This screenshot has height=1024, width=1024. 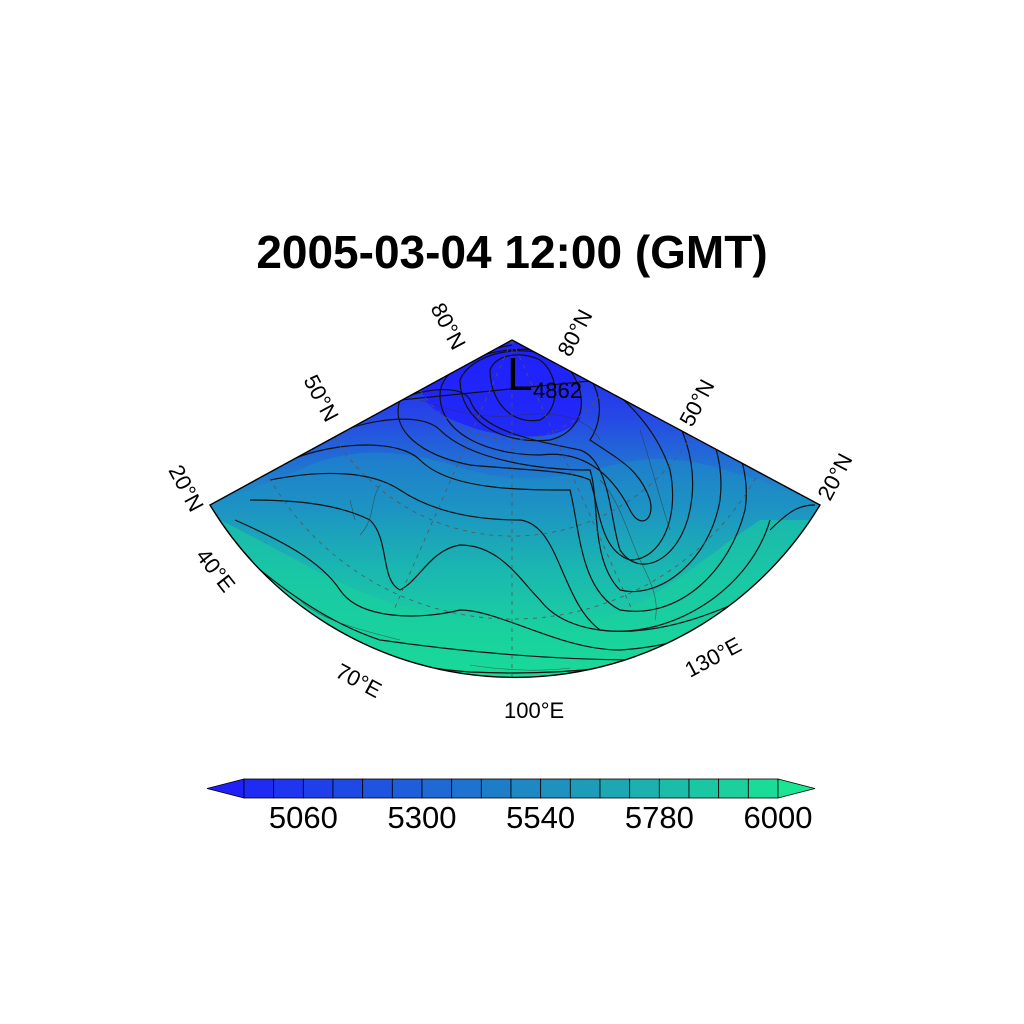 I want to click on lat-label-left-20n: 20°N, so click(x=186, y=488).